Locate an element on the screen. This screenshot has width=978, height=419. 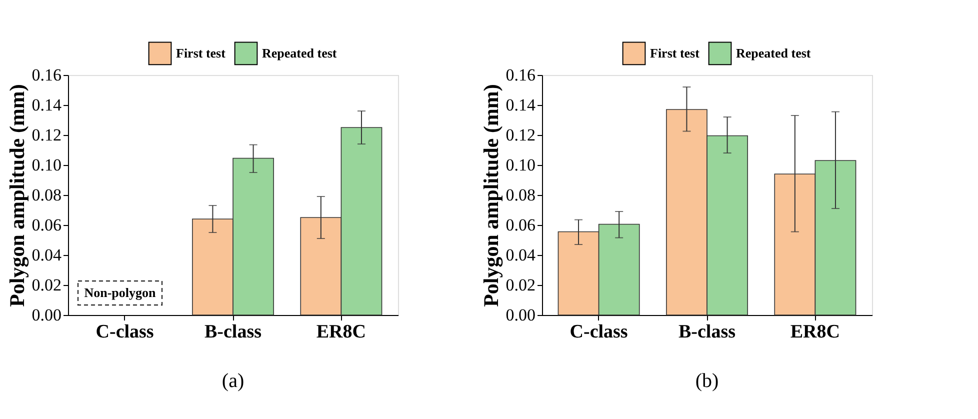
annotation: Non-polygon is located at coordinates (120, 292).